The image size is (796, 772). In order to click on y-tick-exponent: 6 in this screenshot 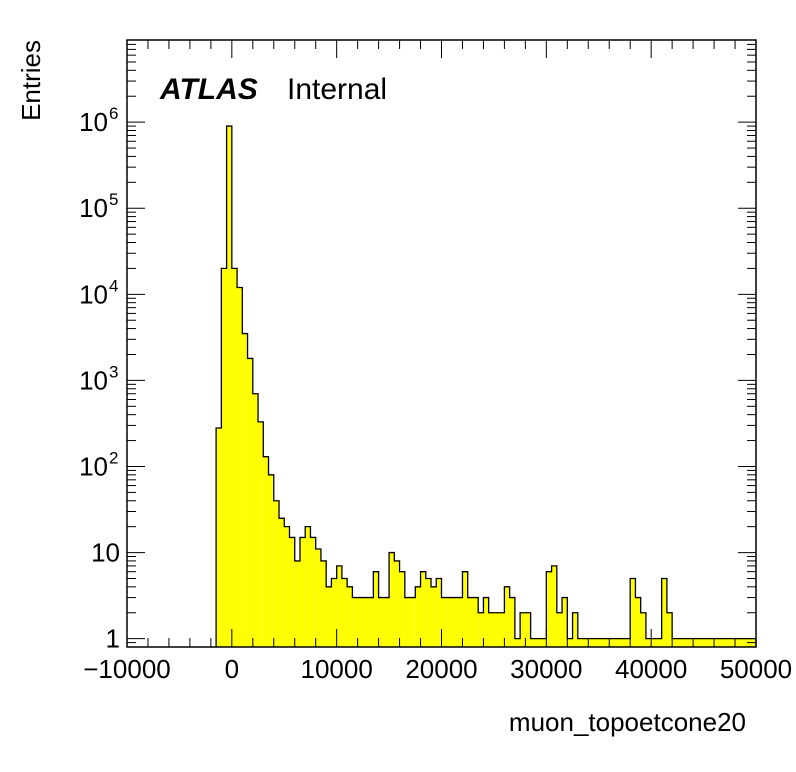, I will do `click(113, 113)`.